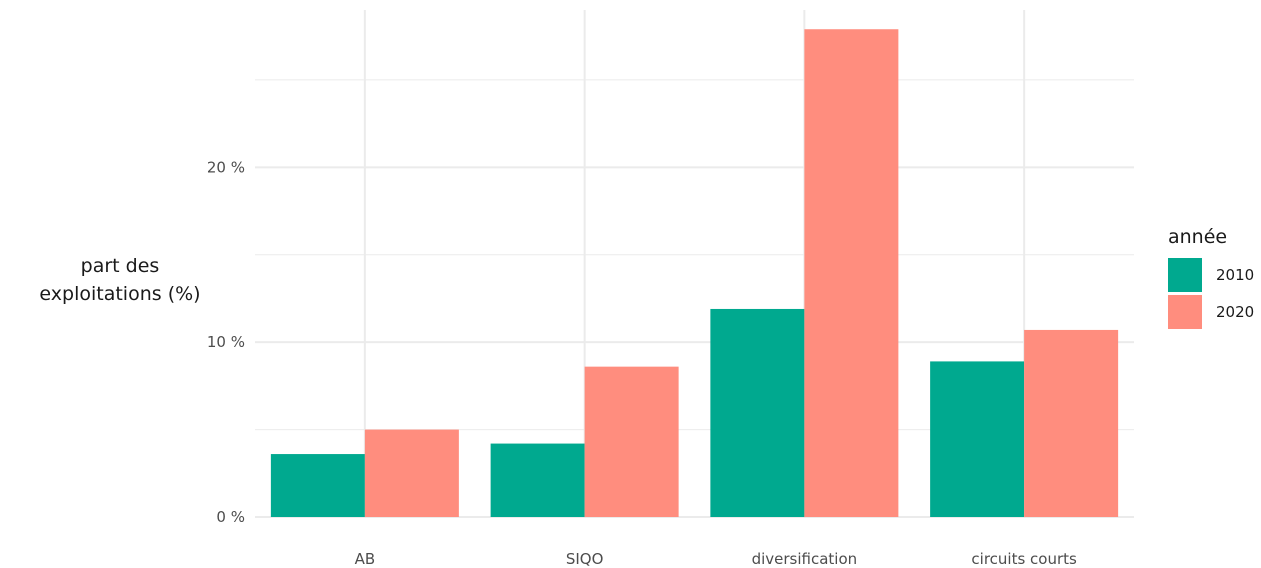  What do you see at coordinates (537, 480) in the screenshot?
I see `bar-2010-SIQO` at bounding box center [537, 480].